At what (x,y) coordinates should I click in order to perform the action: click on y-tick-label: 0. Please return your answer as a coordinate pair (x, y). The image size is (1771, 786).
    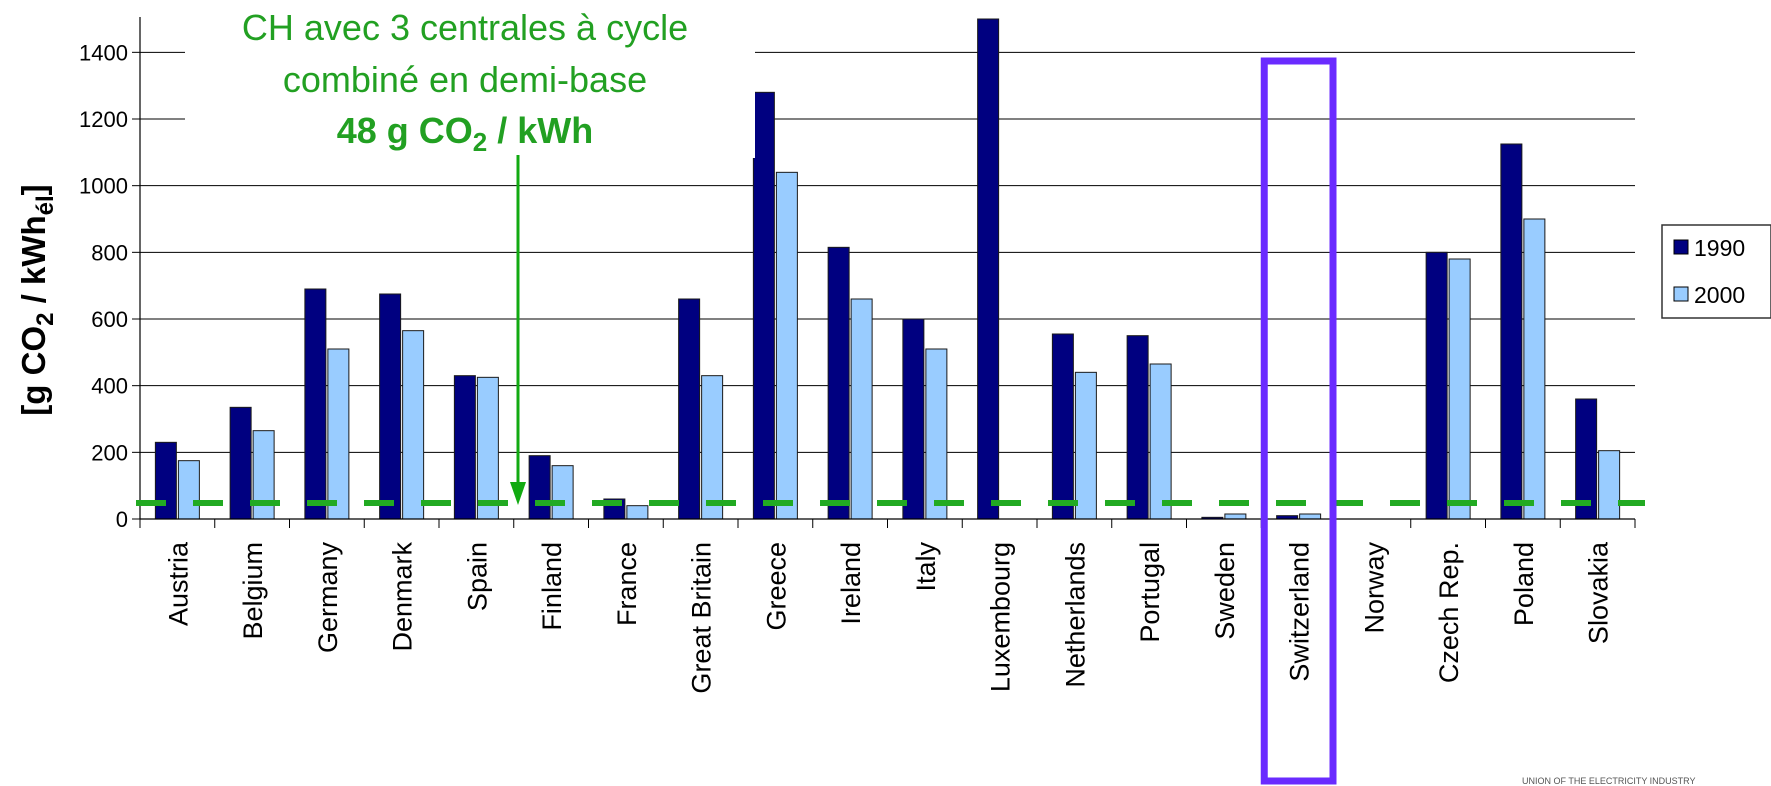
    Looking at the image, I should click on (122, 519).